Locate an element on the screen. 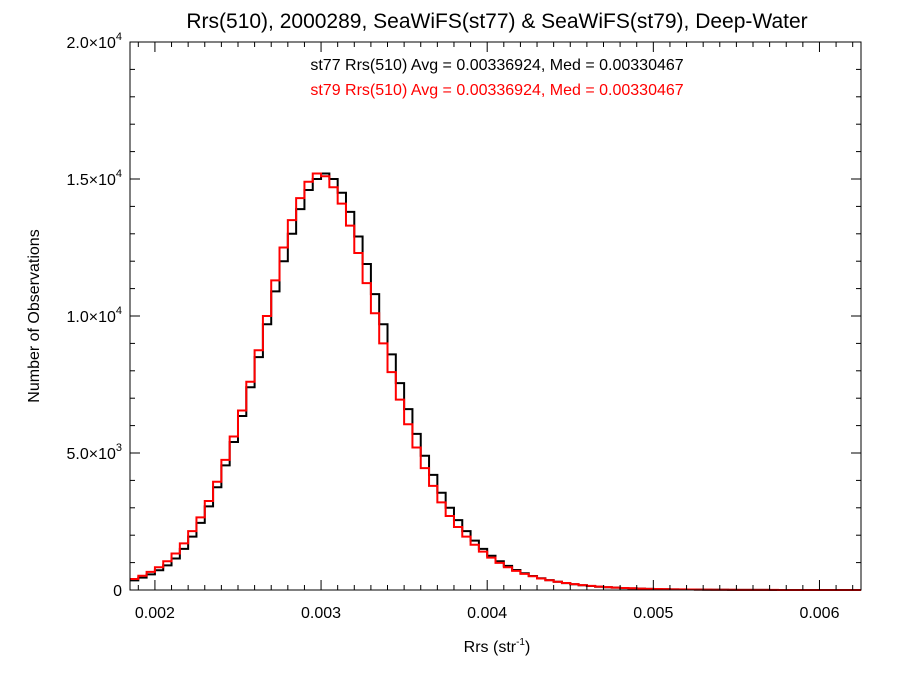 The height and width of the screenshot is (675, 900). y-tick-label: 1.0×10⁴ is located at coordinates (94, 315).